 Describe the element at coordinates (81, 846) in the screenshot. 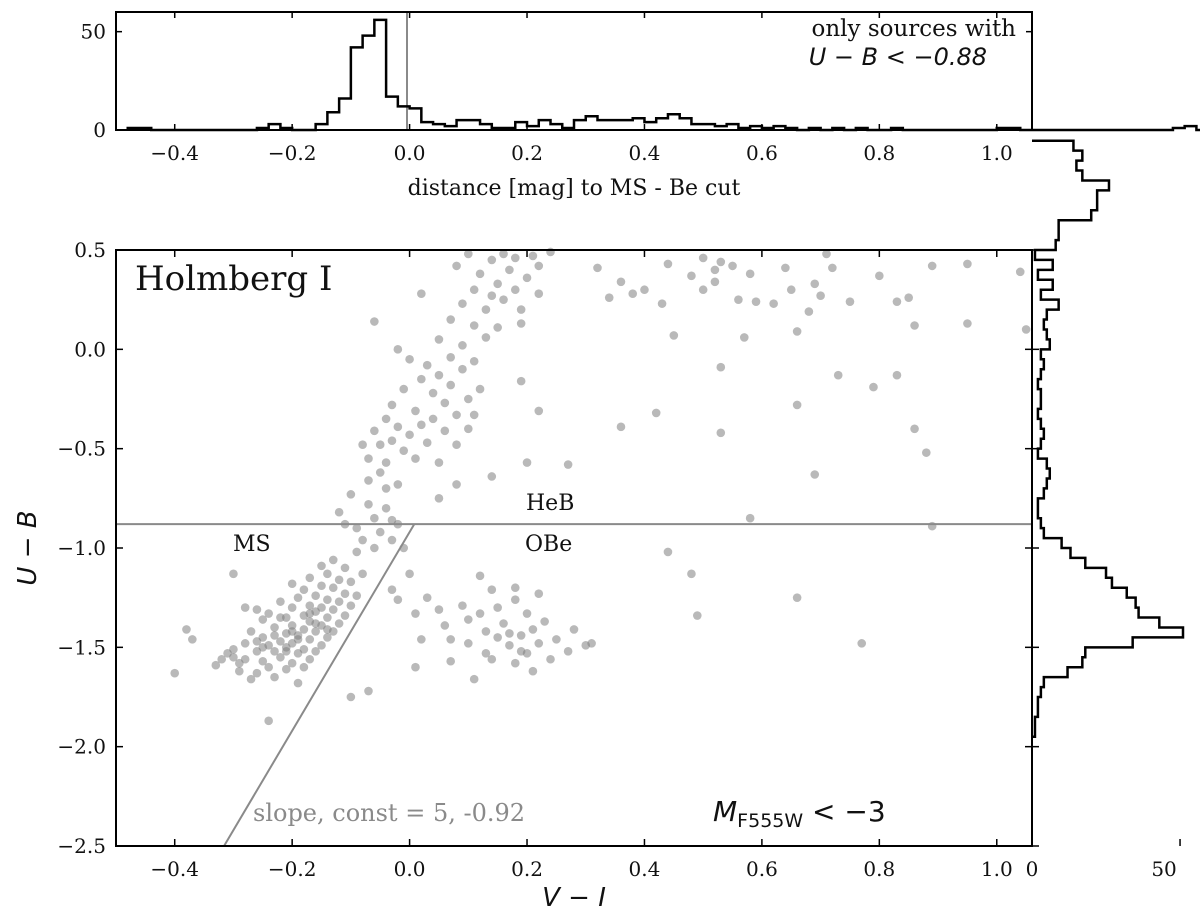

I see `main-y-tick-label: −2.5` at that location.